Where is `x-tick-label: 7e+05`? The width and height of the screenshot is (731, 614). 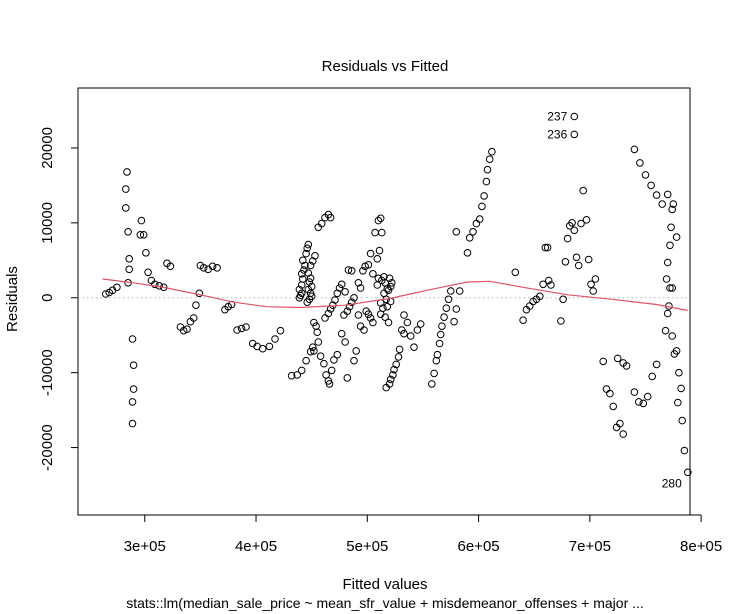 x-tick-label: 7e+05 is located at coordinates (590, 546).